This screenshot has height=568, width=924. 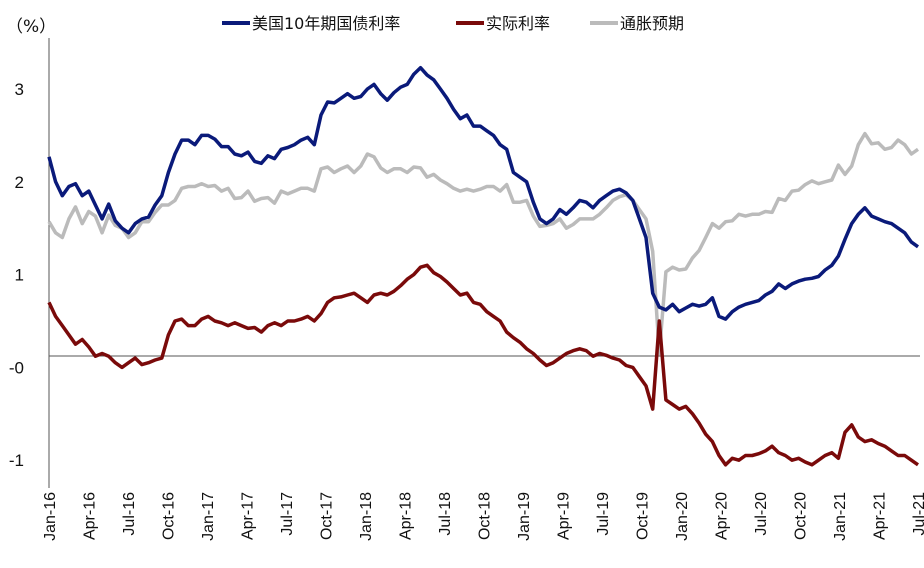 What do you see at coordinates (453, 23) in the screenshot?
I see `legend: 美国10年期国债利率 实际利率 通胀预期` at bounding box center [453, 23].